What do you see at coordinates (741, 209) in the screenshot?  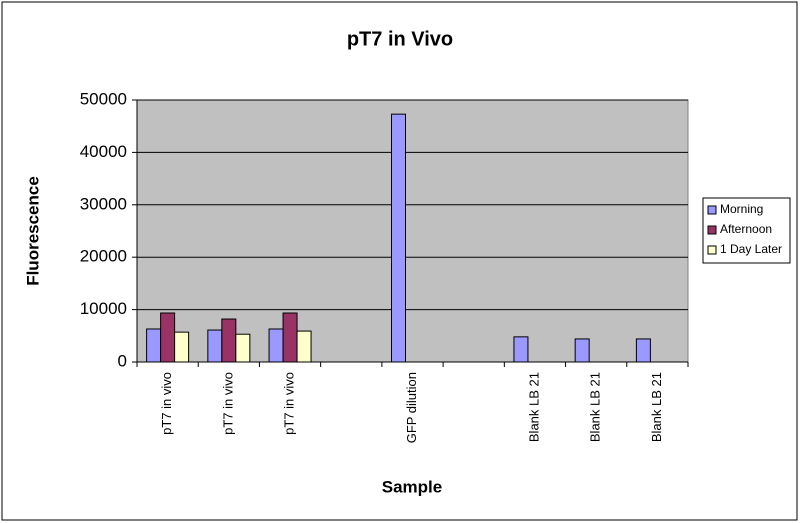 I see `legend-label: Morning` at bounding box center [741, 209].